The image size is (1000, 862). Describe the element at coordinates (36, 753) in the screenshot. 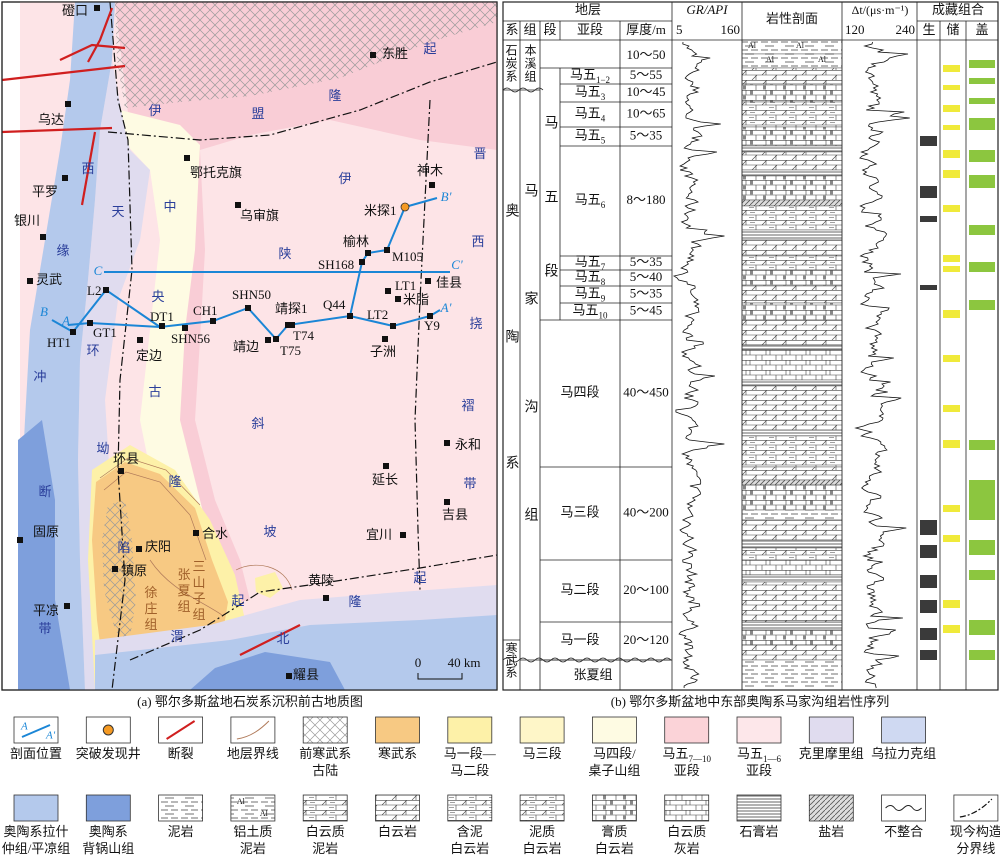

I see `legend-label: 剖面位置` at that location.